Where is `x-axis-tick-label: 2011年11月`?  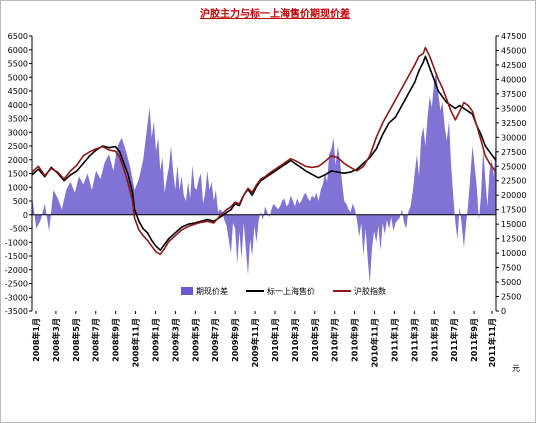 x-axis-tick-label: 2011年11月 is located at coordinates (492, 342).